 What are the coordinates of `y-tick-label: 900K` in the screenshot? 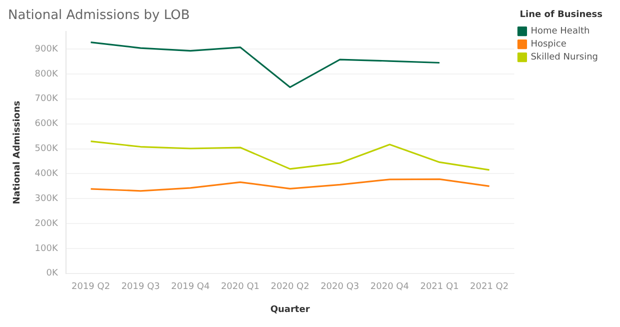 It's located at (46, 49).